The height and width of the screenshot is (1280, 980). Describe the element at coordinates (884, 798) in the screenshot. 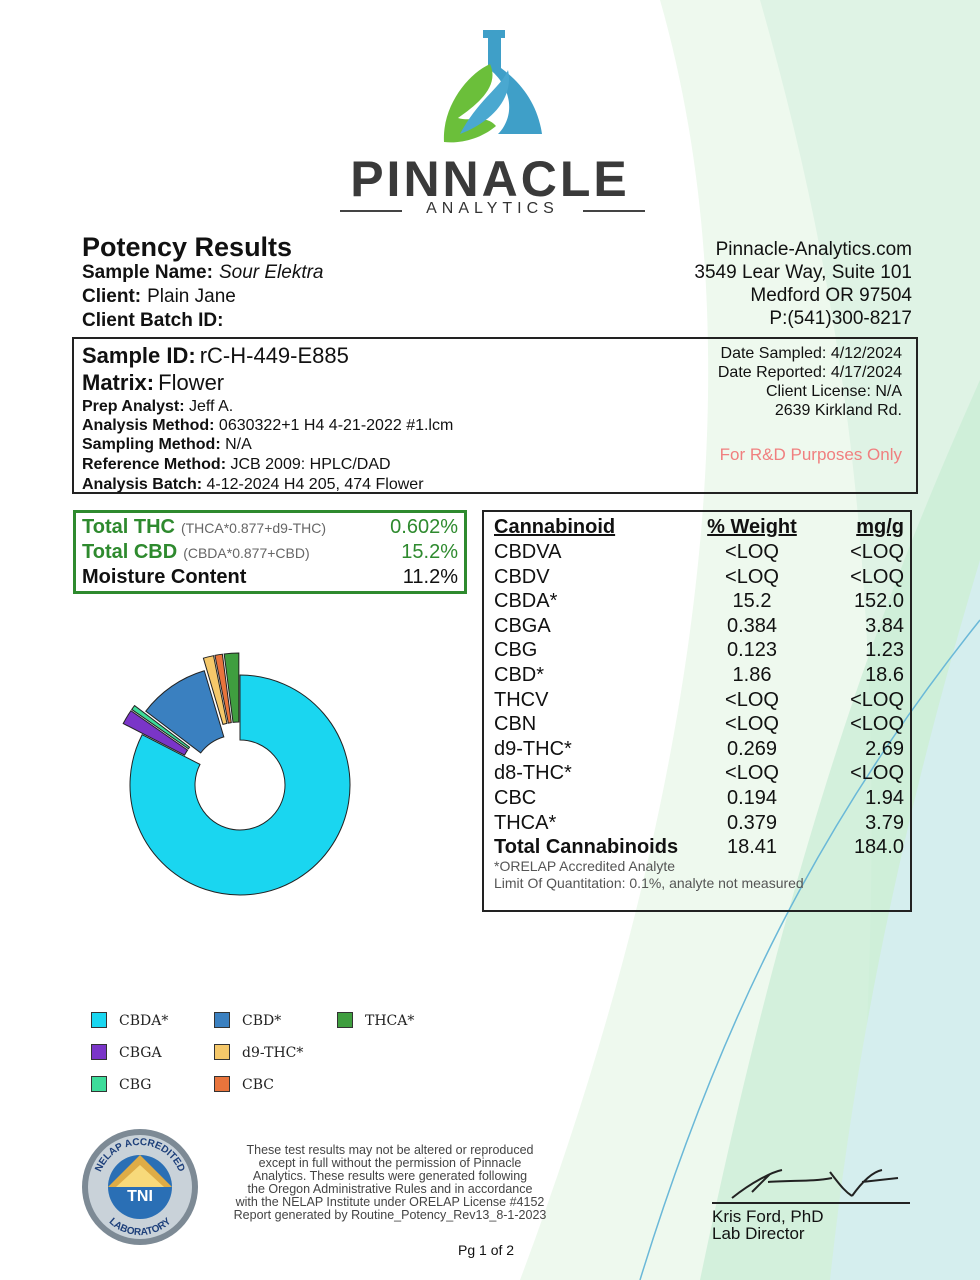

I see `mg-per-g: 1.94` at that location.